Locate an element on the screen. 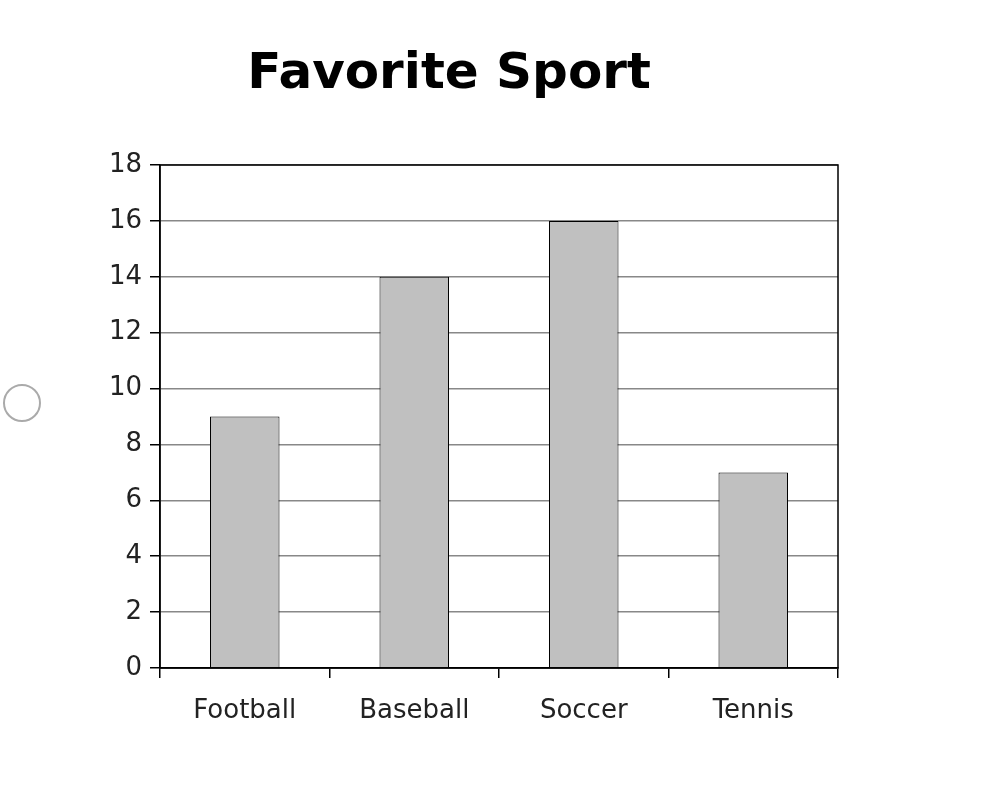 The image size is (1002, 794). y-tick-label: 8 is located at coordinates (133, 442).